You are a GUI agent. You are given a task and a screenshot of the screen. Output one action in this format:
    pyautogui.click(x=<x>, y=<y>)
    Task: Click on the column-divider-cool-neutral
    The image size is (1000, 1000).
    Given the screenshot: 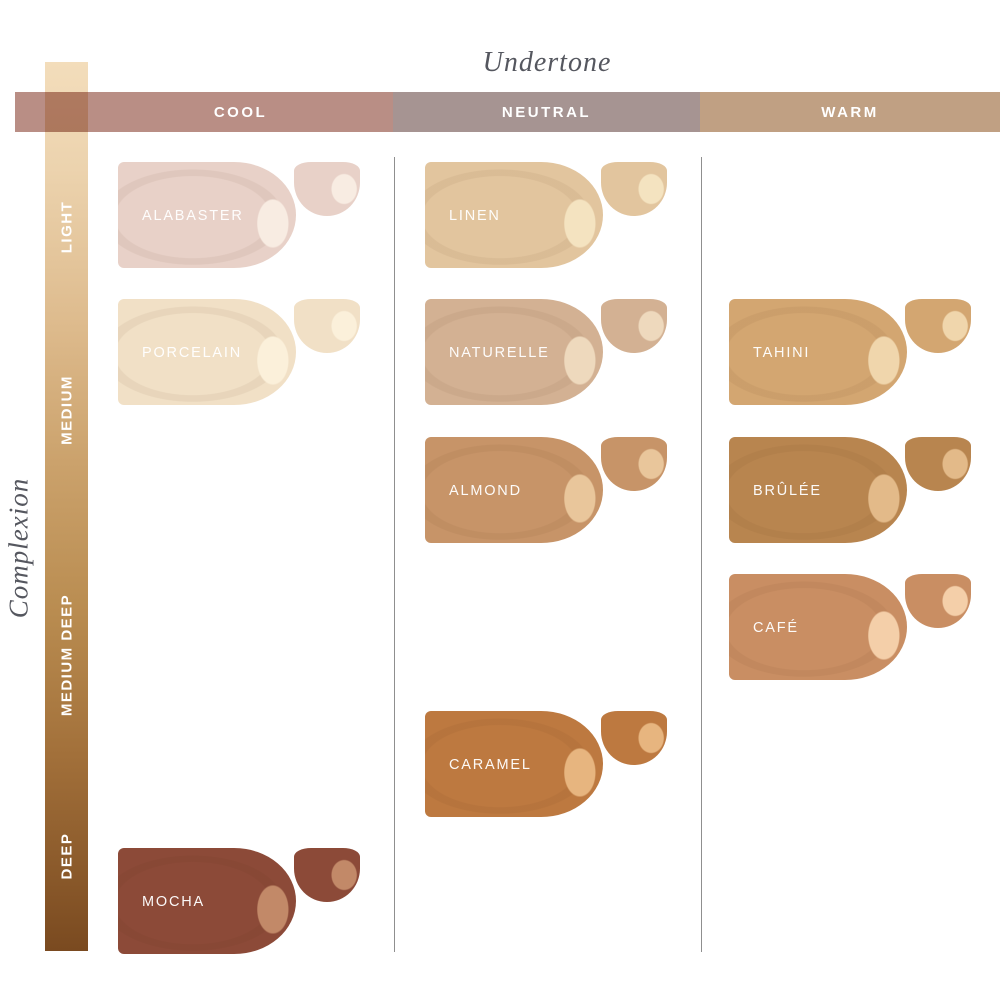 What is the action you would take?
    pyautogui.click(x=394, y=554)
    